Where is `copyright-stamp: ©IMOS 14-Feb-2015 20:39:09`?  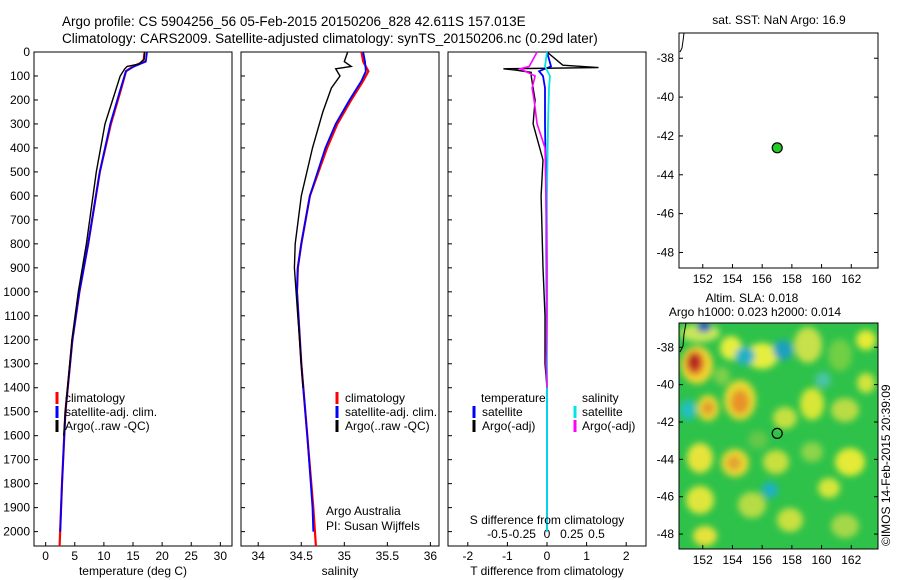
copyright-stamp: ©IMOS 14-Feb-2015 20:39:09 is located at coordinates (886, 465).